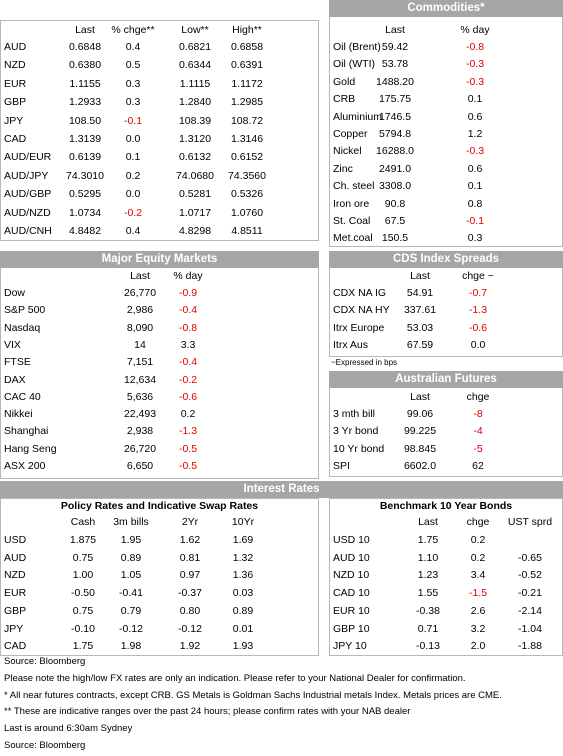  Describe the element at coordinates (83, 540) in the screenshot. I see `cell: 1.875` at that location.